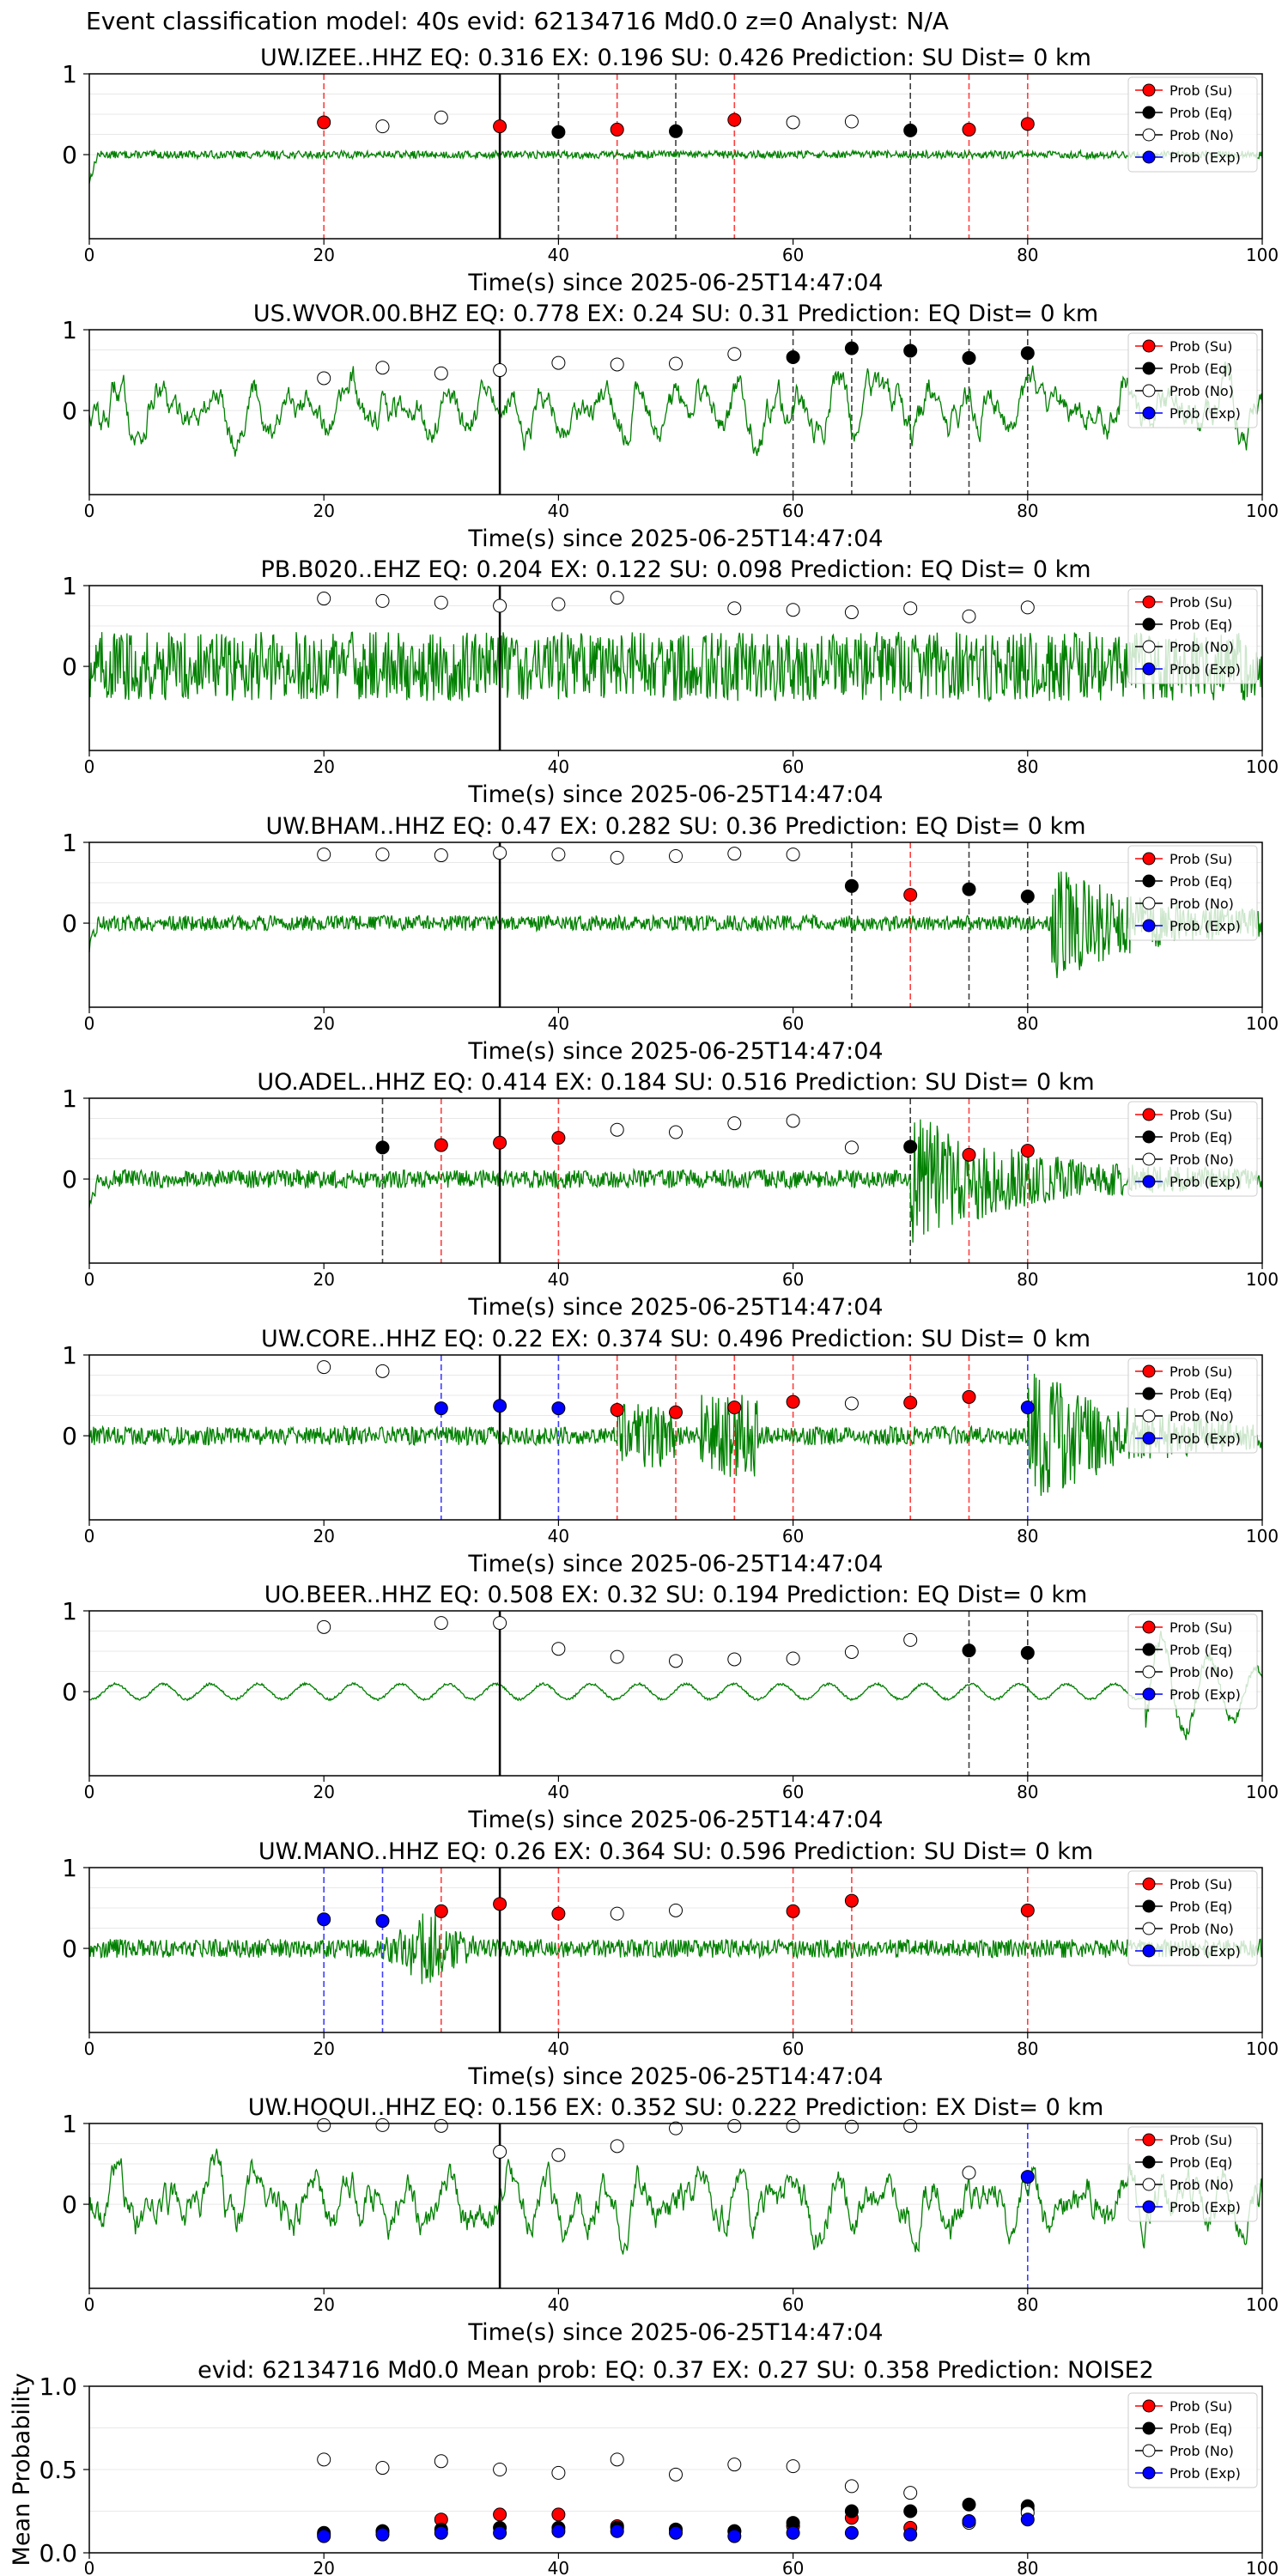 The height and width of the screenshot is (2576, 1288). I want to click on legend-label-su: Prob (Su), so click(1201, 859).